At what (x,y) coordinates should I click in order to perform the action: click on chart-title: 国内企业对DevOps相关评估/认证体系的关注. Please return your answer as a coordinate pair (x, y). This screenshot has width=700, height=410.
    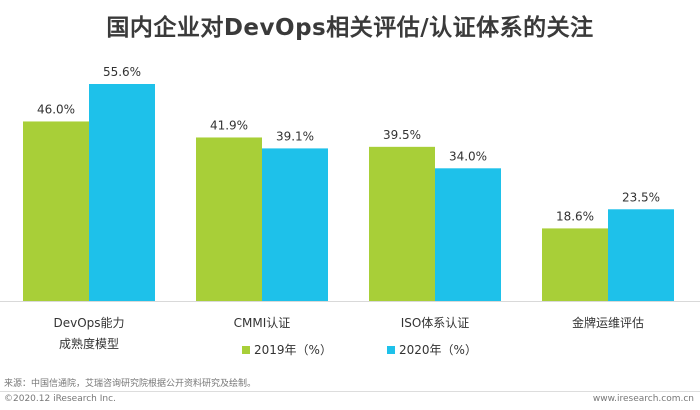
    Looking at the image, I should click on (350, 28).